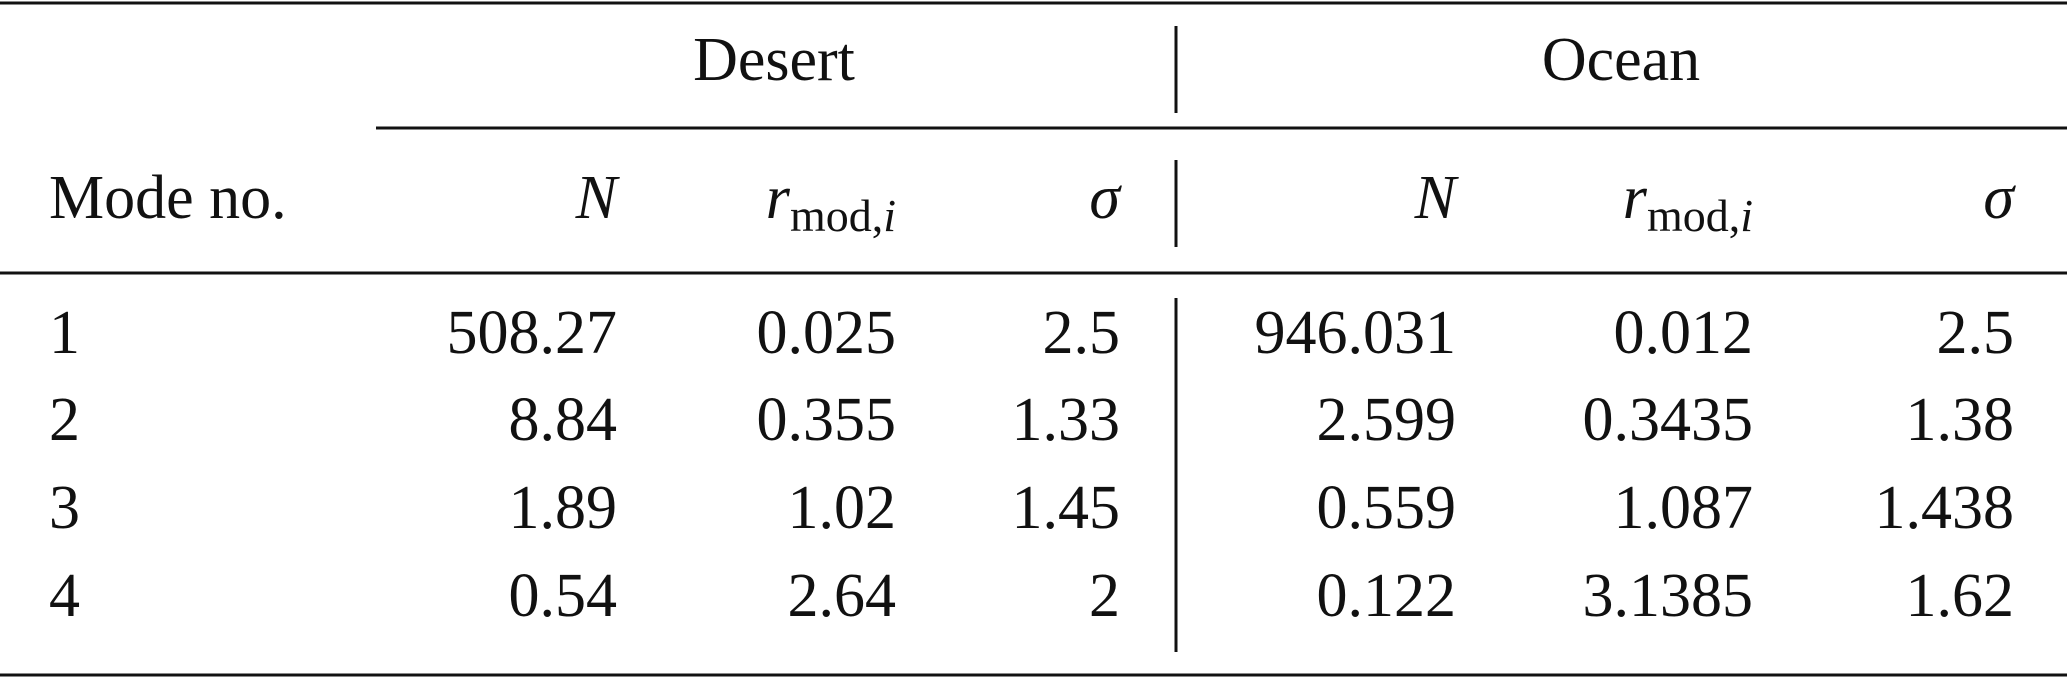 Image resolution: width=2067 pixels, height=679 pixels. What do you see at coordinates (842, 596) in the screenshot?
I see `cell: 2.64` at bounding box center [842, 596].